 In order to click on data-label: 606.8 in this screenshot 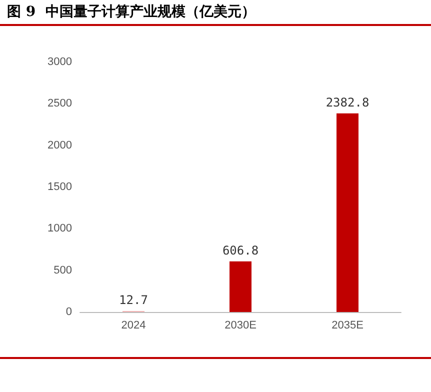, I will do `click(240, 250)`.